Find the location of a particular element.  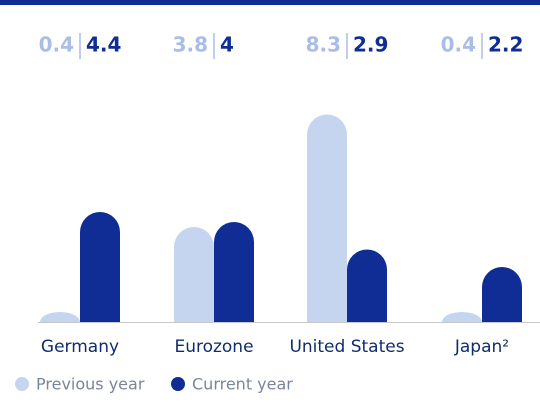

legend-label: Current year is located at coordinates (242, 384).